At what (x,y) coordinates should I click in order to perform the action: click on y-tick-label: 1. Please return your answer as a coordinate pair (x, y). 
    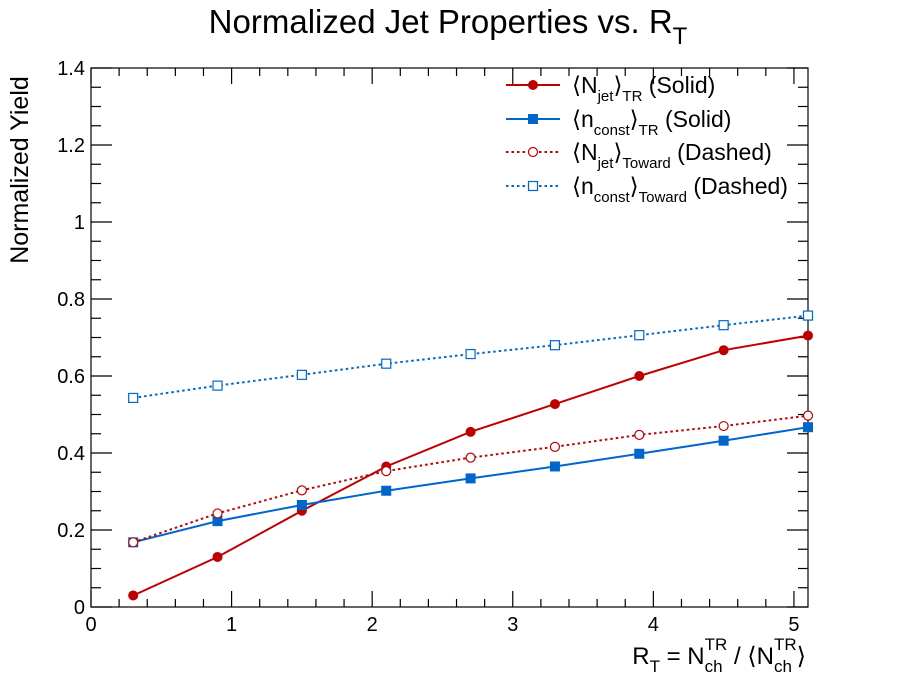
    Looking at the image, I should click on (79, 223).